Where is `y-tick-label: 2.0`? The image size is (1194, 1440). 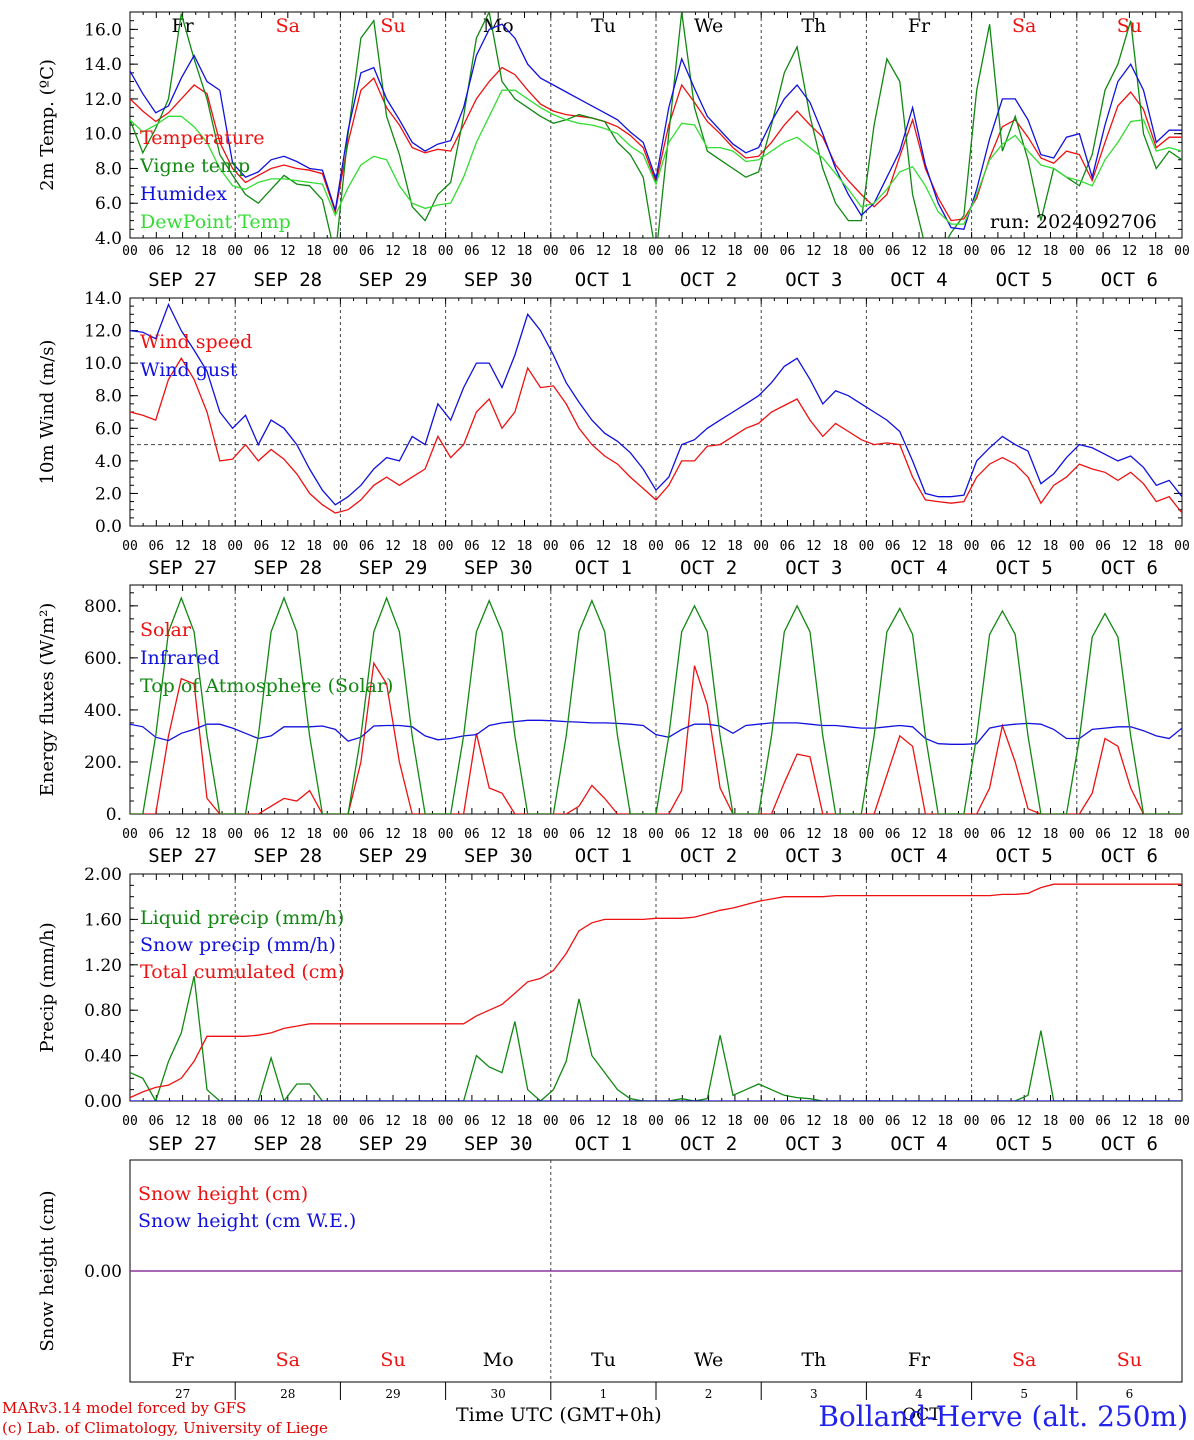 y-tick-label: 2.0 is located at coordinates (108, 494).